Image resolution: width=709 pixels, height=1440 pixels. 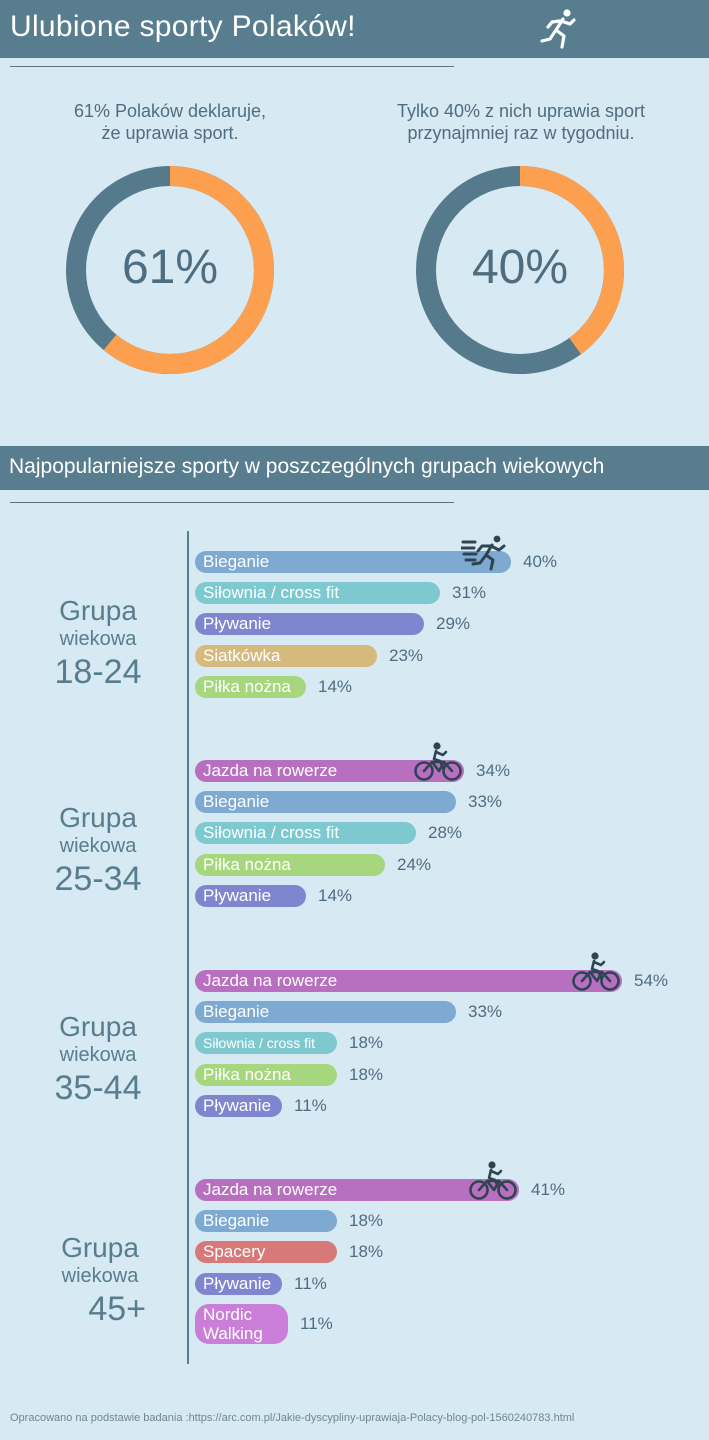 What do you see at coordinates (453, 624) in the screenshot?
I see `bar-value-label: 29%` at bounding box center [453, 624].